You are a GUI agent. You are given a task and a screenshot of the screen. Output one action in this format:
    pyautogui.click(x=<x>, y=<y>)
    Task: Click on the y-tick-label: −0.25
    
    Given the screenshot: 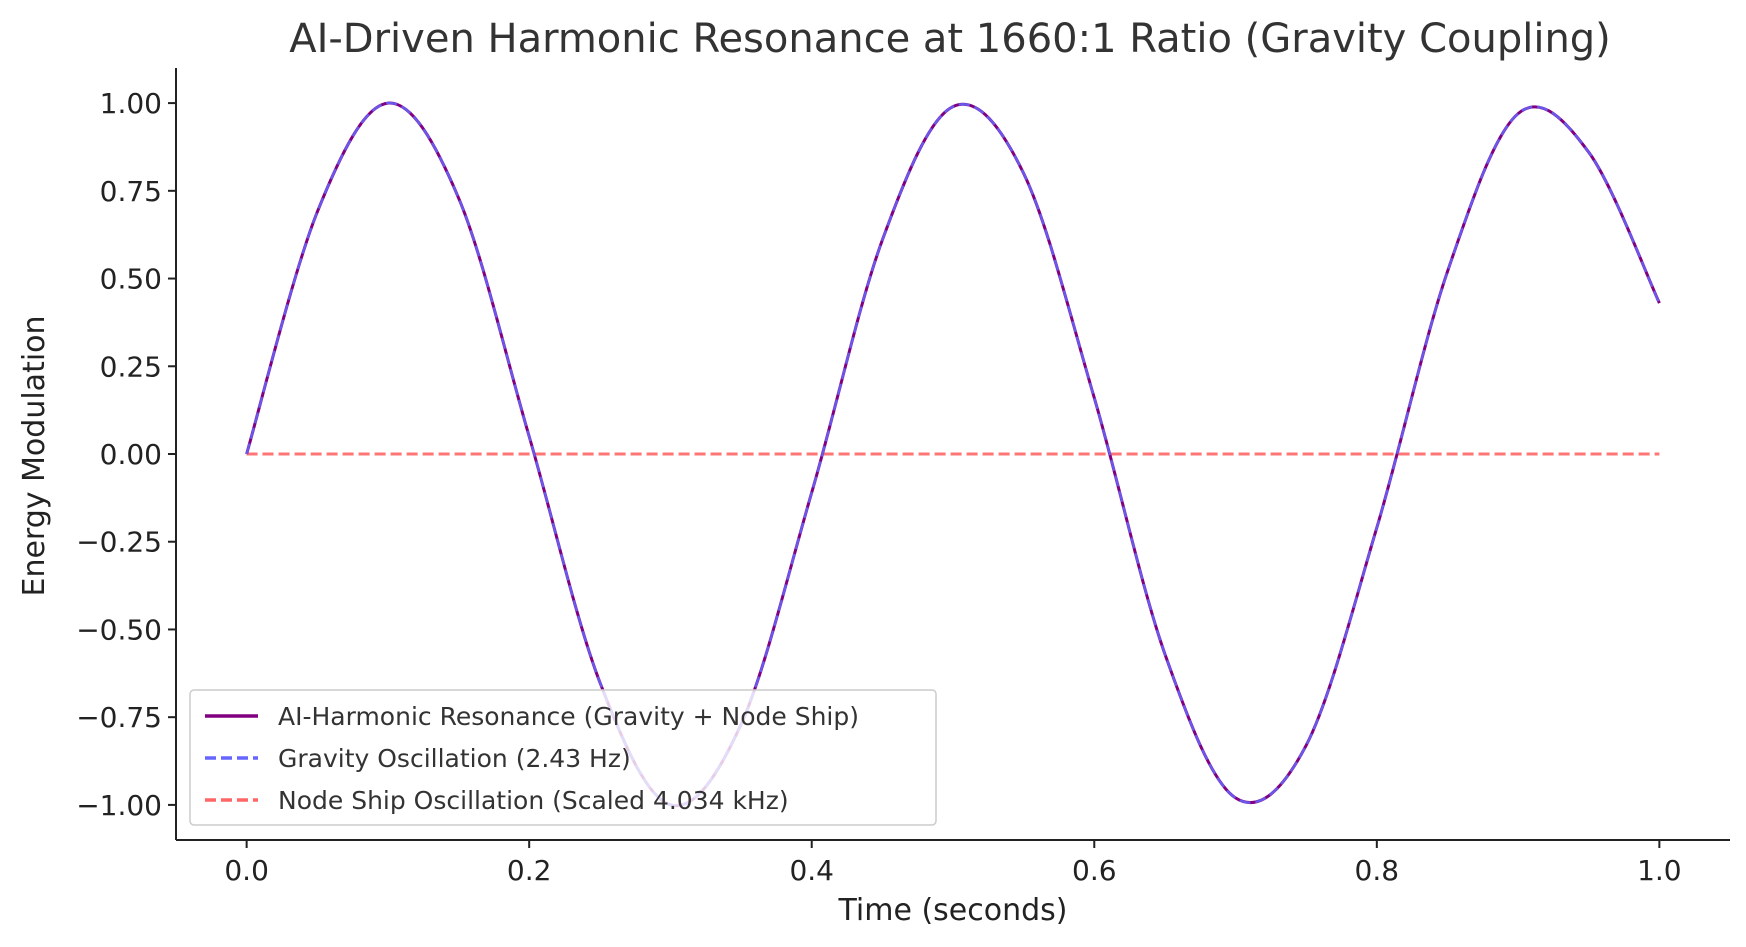 What is the action you would take?
    pyautogui.click(x=119, y=542)
    